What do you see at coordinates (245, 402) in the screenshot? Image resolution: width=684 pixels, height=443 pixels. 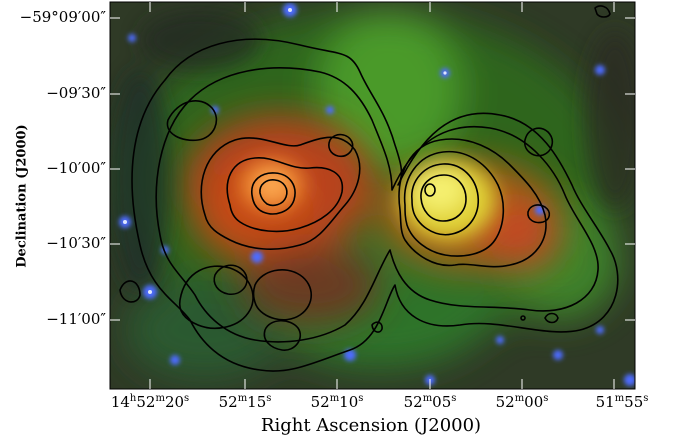 I see `x-tick-label: 52m15s` at bounding box center [245, 402].